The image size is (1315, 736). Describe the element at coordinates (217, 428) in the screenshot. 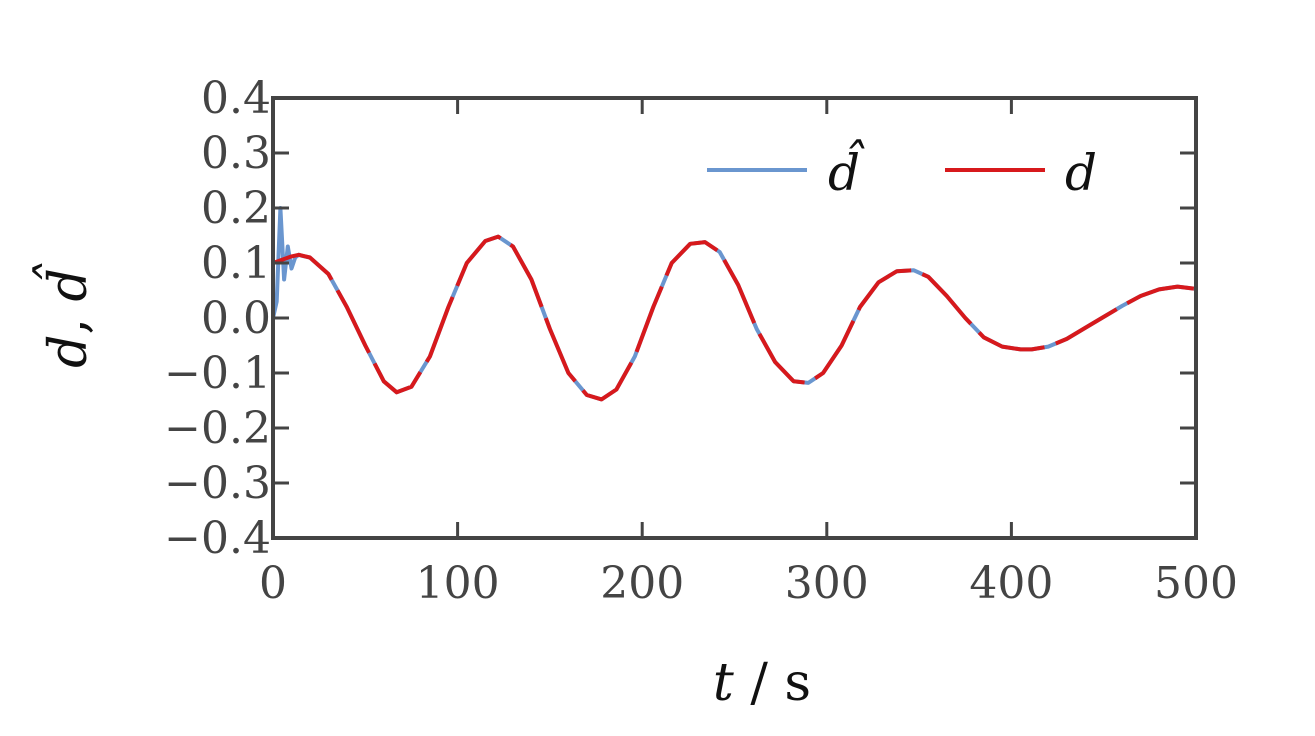

I see `y-tick-label: −0.2` at that location.